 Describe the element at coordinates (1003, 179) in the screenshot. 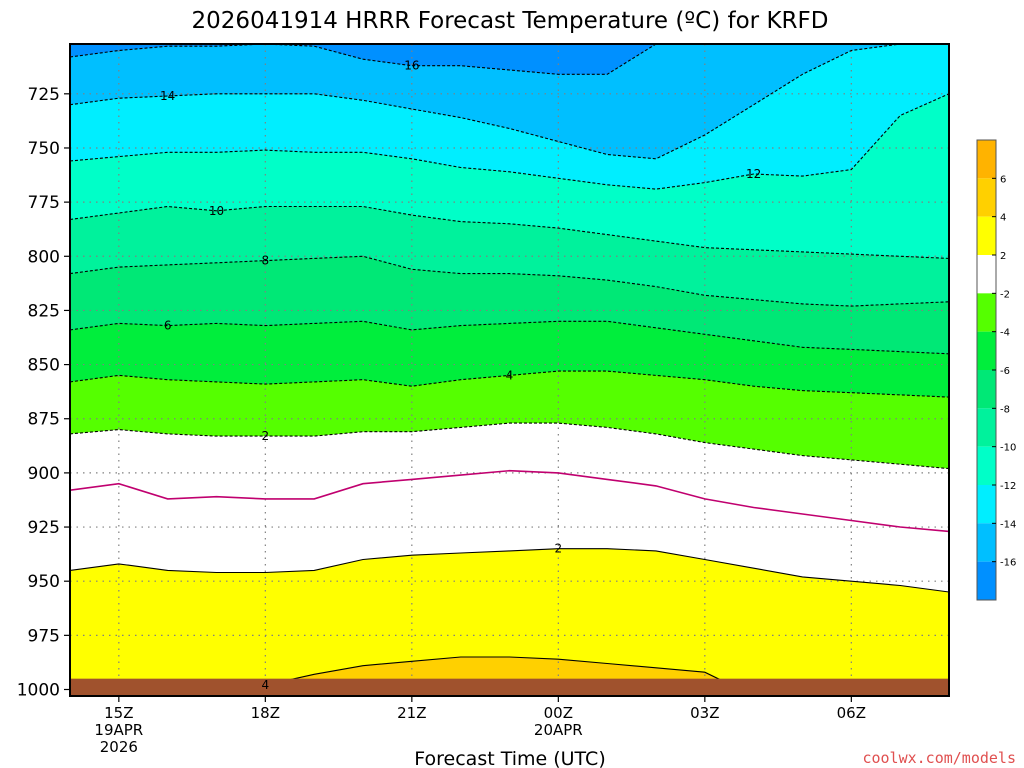

I see `colorbar-tick-label-6: 6` at that location.